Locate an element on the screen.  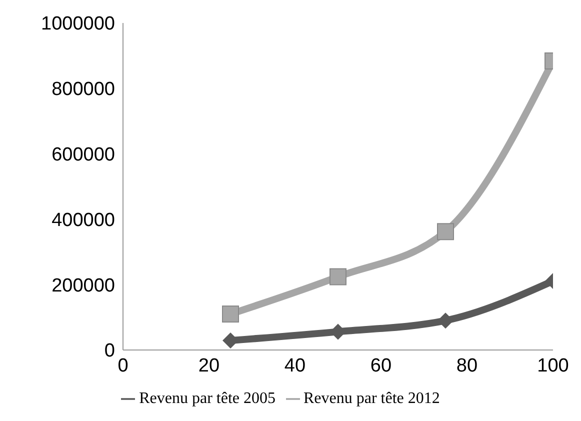
x-tick-label: 20 is located at coordinates (209, 365).